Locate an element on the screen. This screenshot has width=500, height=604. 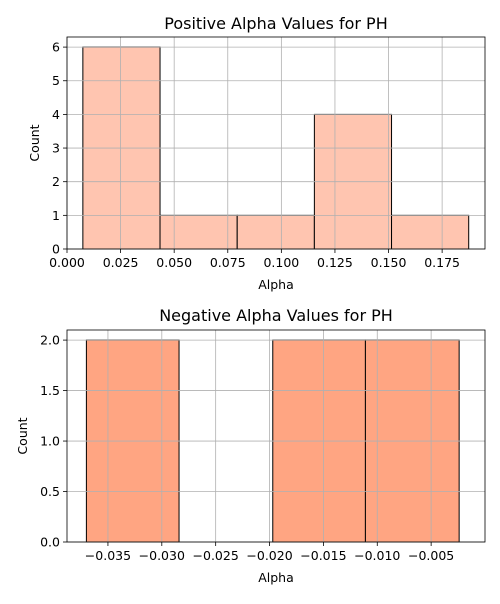
y-tick-label: 3 is located at coordinates (56, 148).